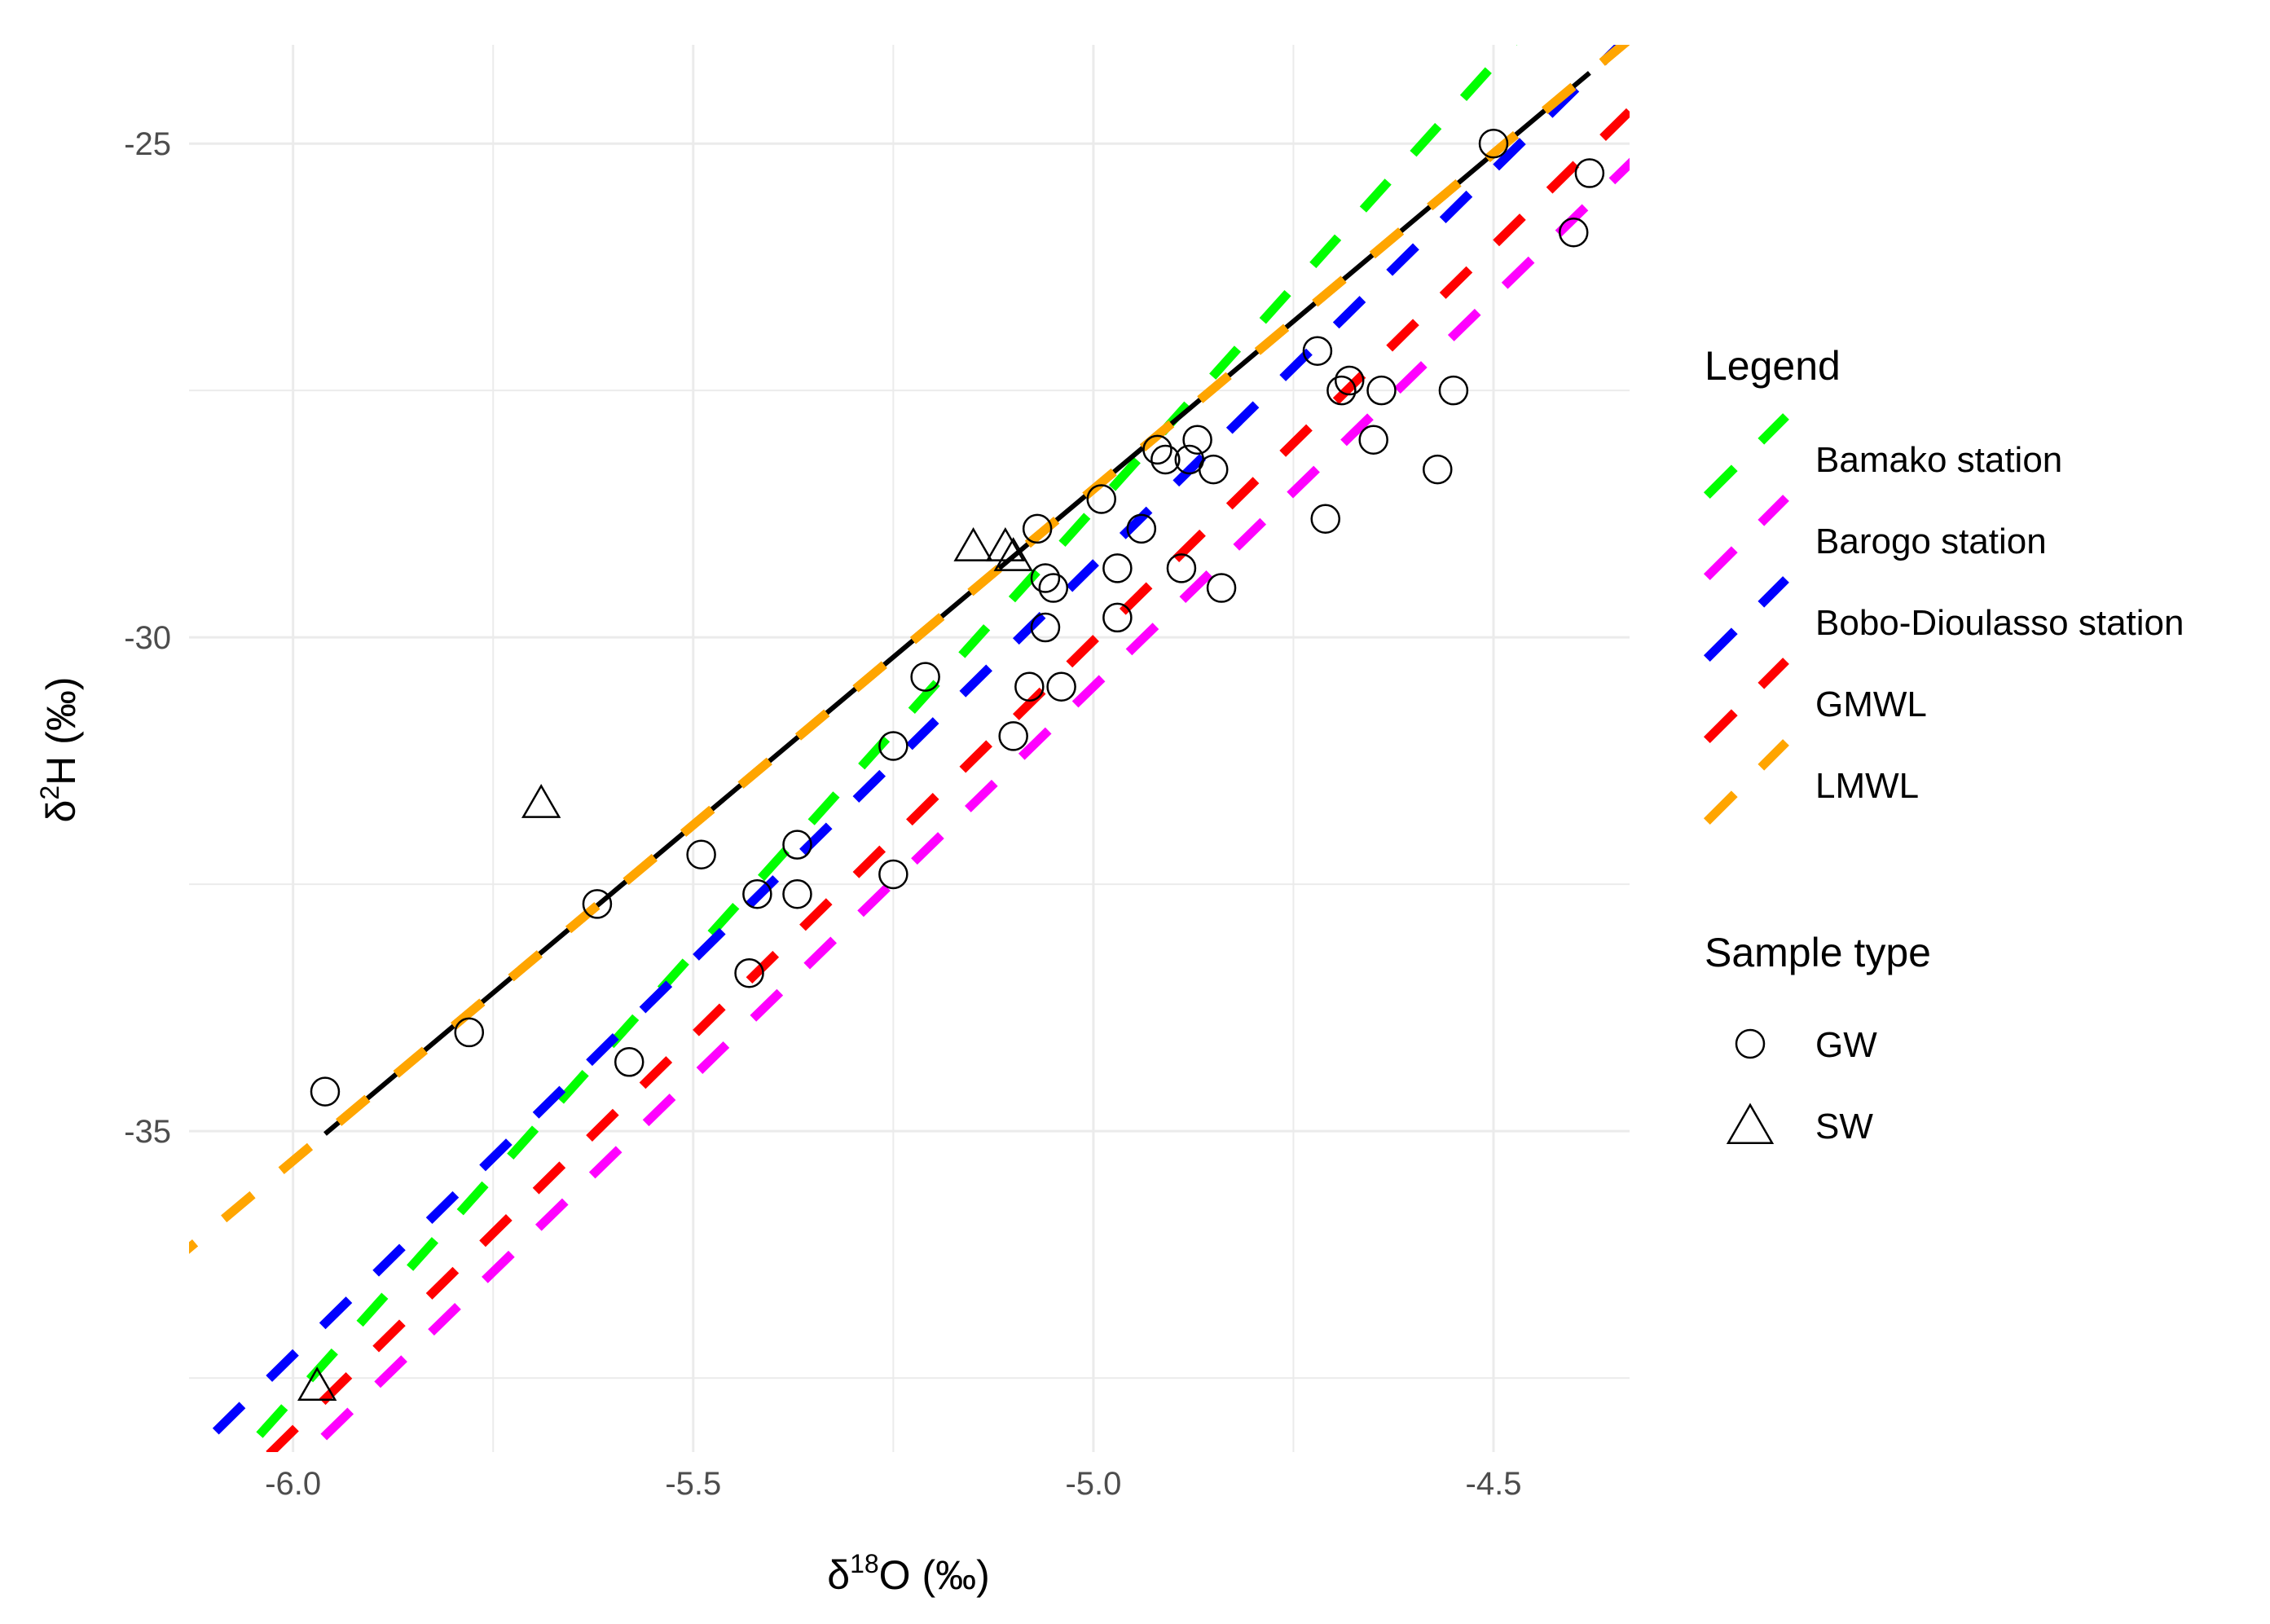 The width and height of the screenshot is (2270, 1624). I want to click on sample-type-title: Sample type, so click(1818, 952).